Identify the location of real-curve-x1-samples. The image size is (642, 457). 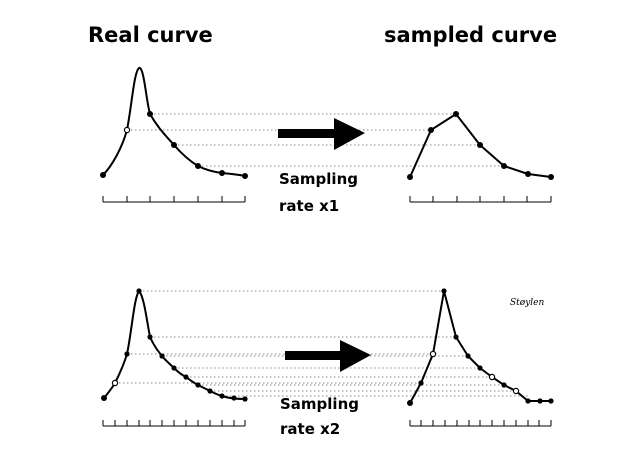
(174, 145).